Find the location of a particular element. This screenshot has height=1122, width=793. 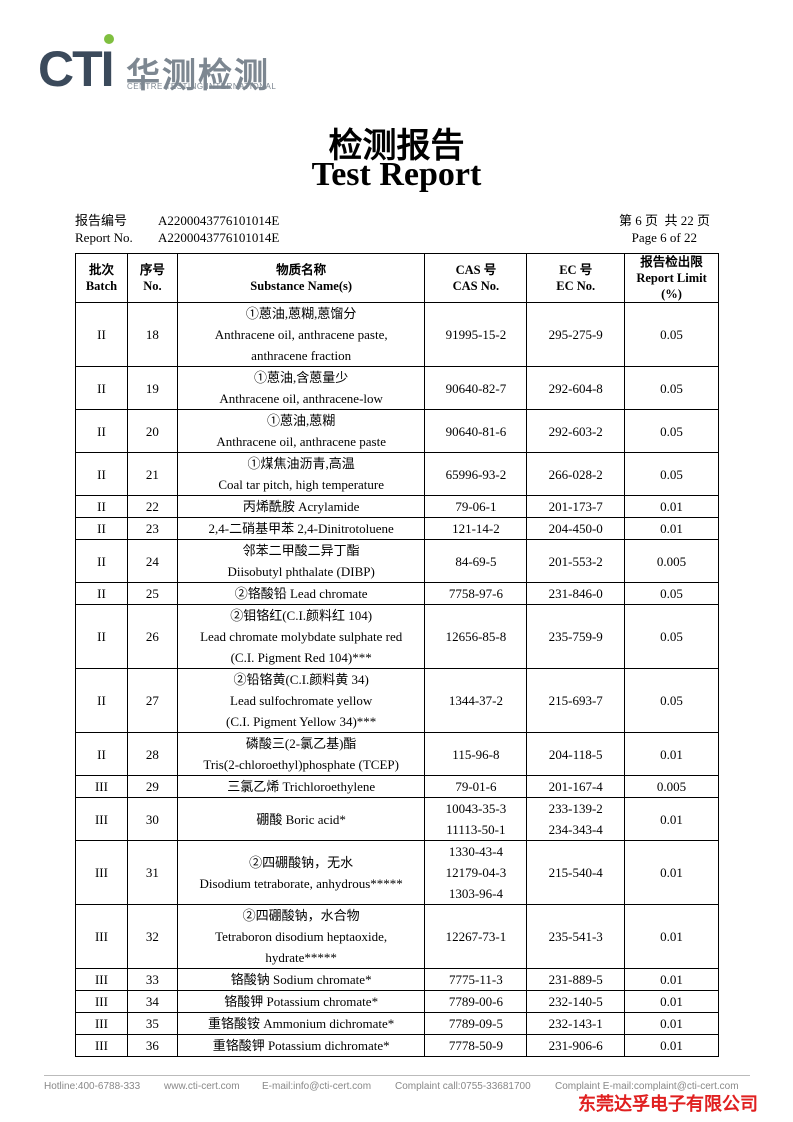

name-line: Anthracene oil, anthracene paste, is located at coordinates (301, 334).